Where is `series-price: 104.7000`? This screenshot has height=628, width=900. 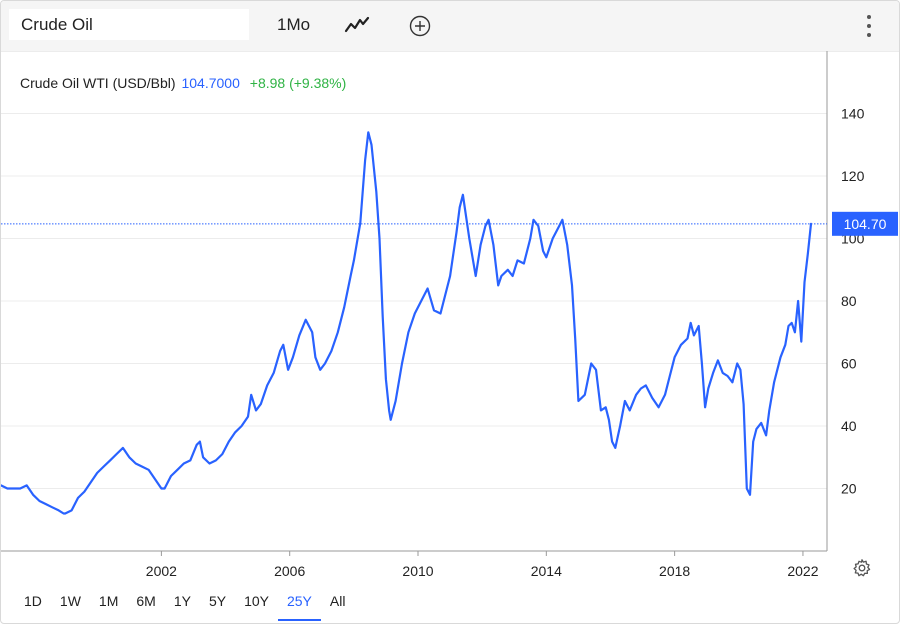 series-price: 104.7000 is located at coordinates (210, 83).